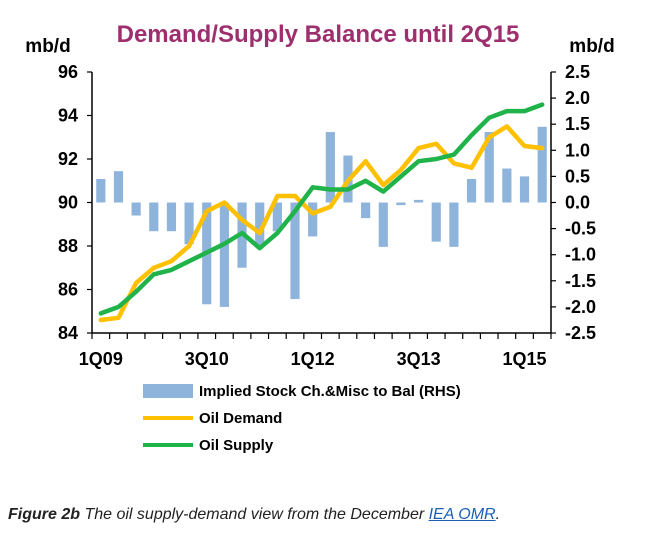  What do you see at coordinates (101, 359) in the screenshot?
I see `x-tick-label: 1Q09` at bounding box center [101, 359].